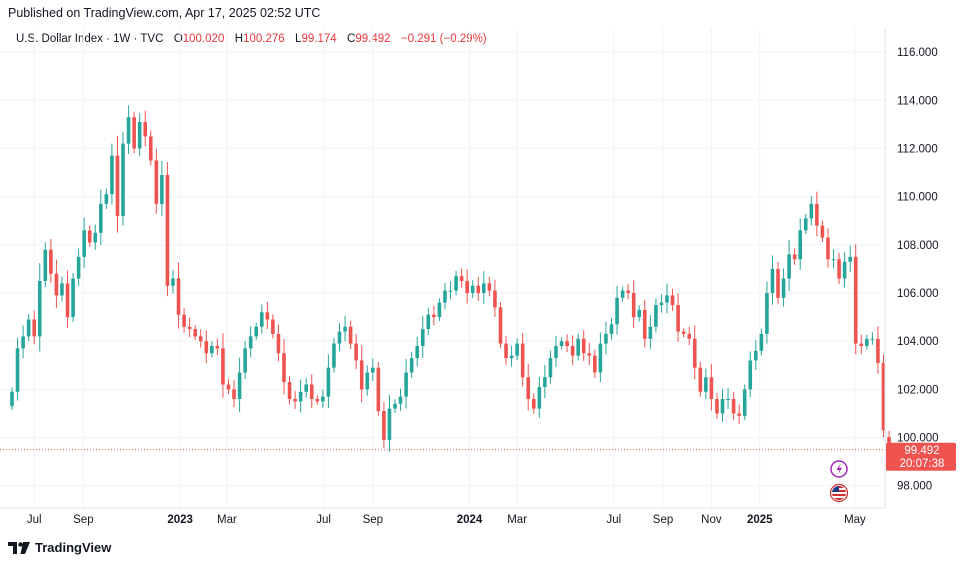 This screenshot has height=563, width=972. Describe the element at coordinates (839, 493) in the screenshot. I see `us-flag-economic-event-icon` at that location.